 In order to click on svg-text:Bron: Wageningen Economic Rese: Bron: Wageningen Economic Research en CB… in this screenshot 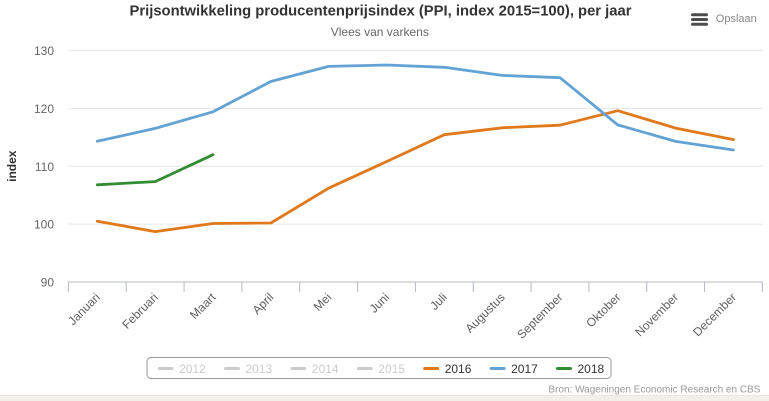, I will do `click(654, 390)`.